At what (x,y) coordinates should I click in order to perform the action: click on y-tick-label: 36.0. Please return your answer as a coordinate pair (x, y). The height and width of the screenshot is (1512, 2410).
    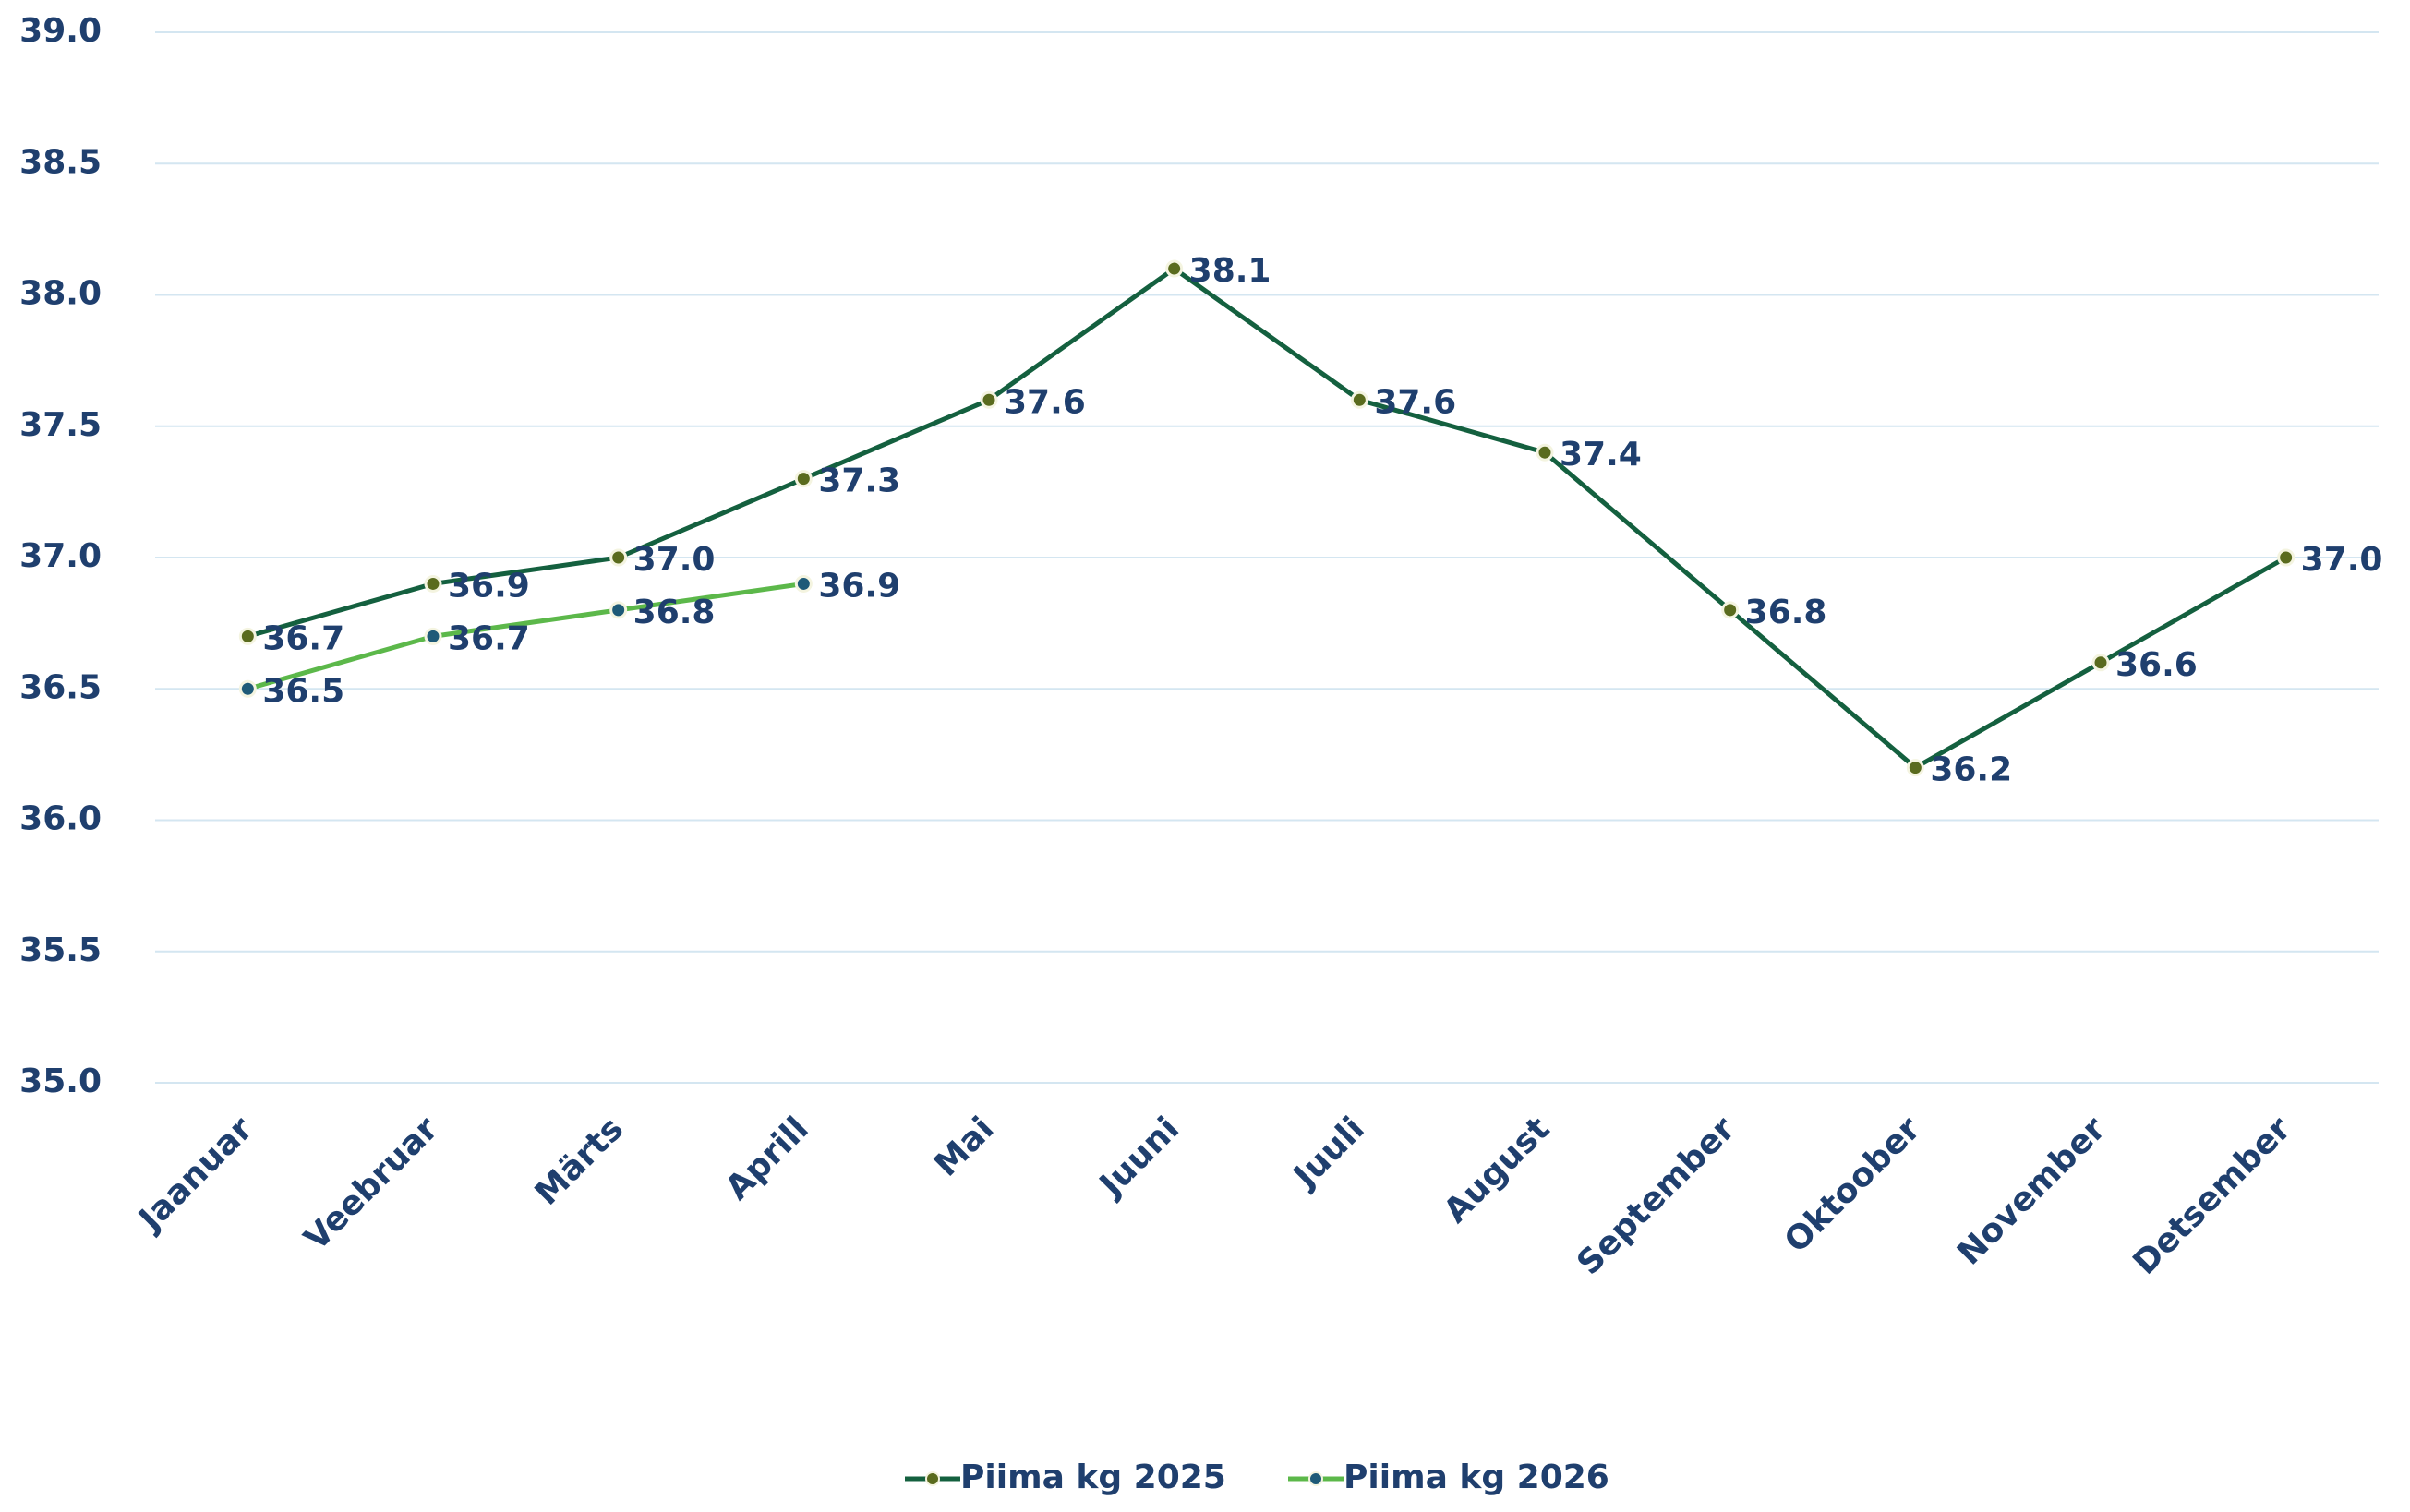
    Looking at the image, I should click on (60, 819).